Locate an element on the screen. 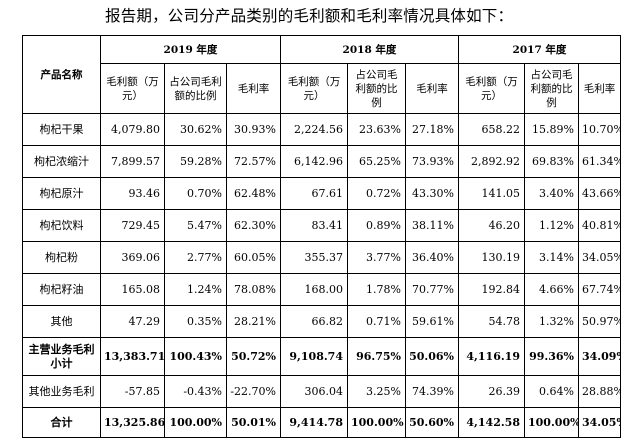 This screenshot has height=438, width=640. table-cell: 1.12% is located at coordinates (551, 225).